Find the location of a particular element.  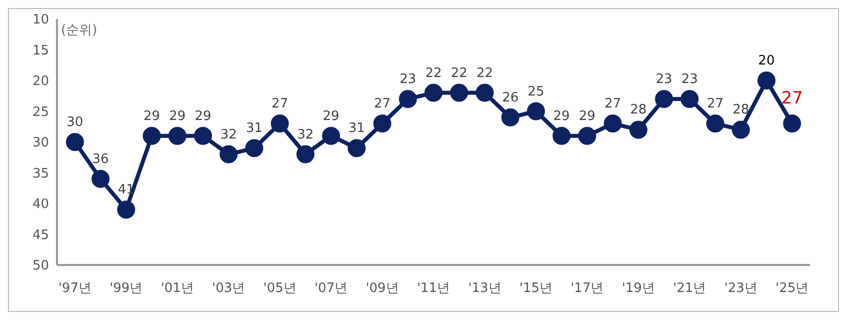

y-tick-label: 40 is located at coordinates (40, 204).